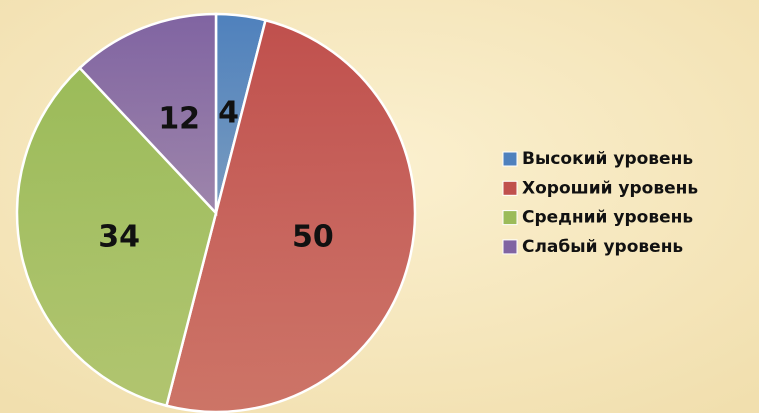 The image size is (759, 413). Describe the element at coordinates (610, 188) in the screenshot. I see `legend-label: Хороший уровень` at that location.